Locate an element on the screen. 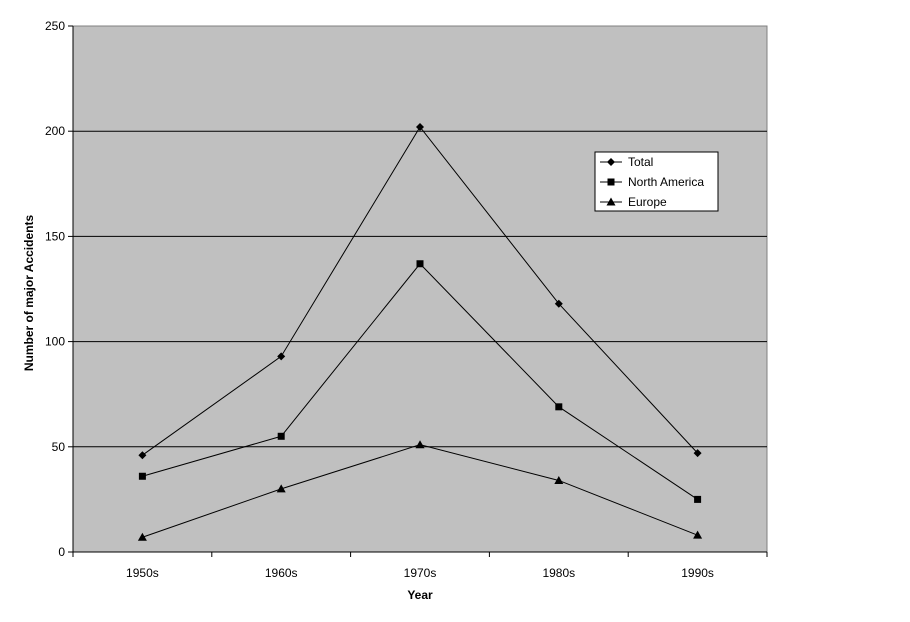  legend: Total North America Europe is located at coordinates (656, 181).